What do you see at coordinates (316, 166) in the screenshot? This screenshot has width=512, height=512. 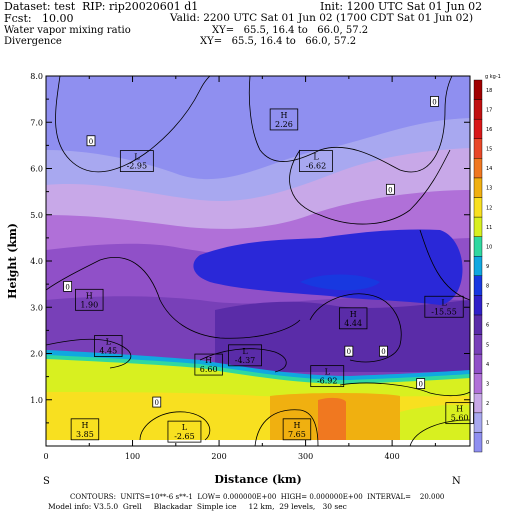 I see `extremum-value: -6.62` at bounding box center [316, 166].